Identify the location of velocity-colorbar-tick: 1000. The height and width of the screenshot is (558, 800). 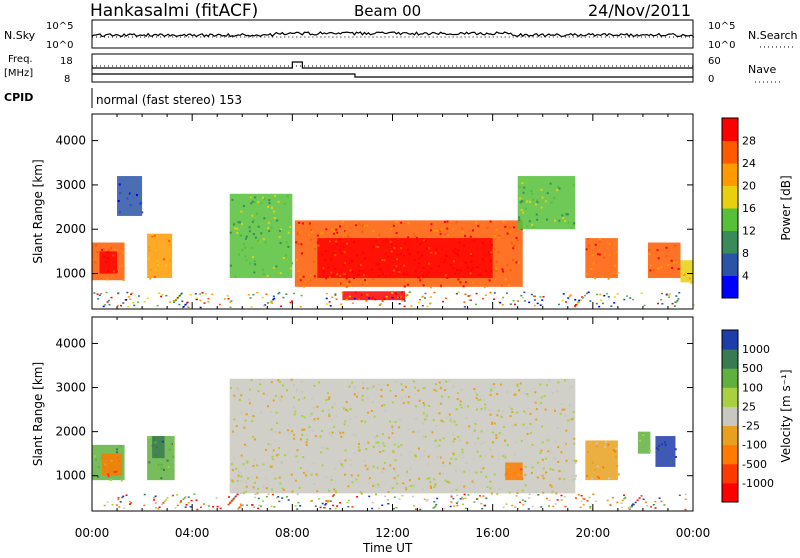
(756, 349).